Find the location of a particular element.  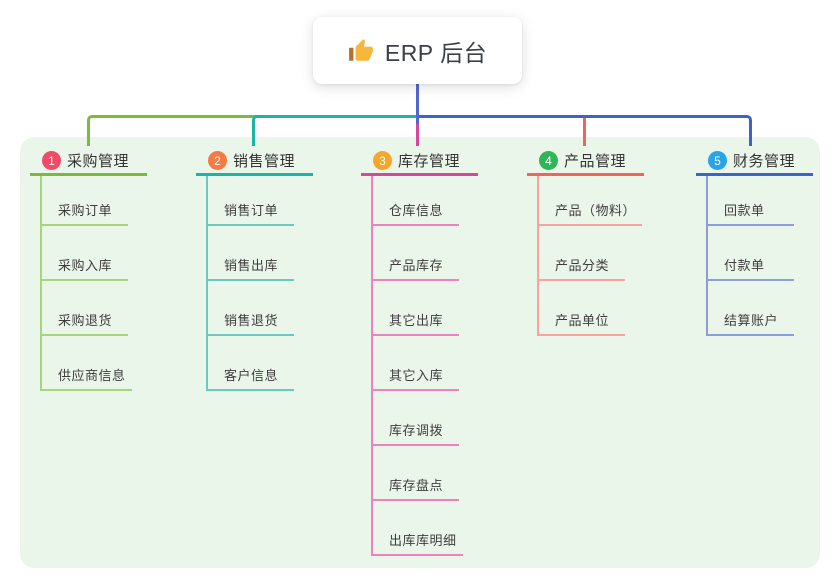

list-item: 回款单 is located at coordinates (751, 201).